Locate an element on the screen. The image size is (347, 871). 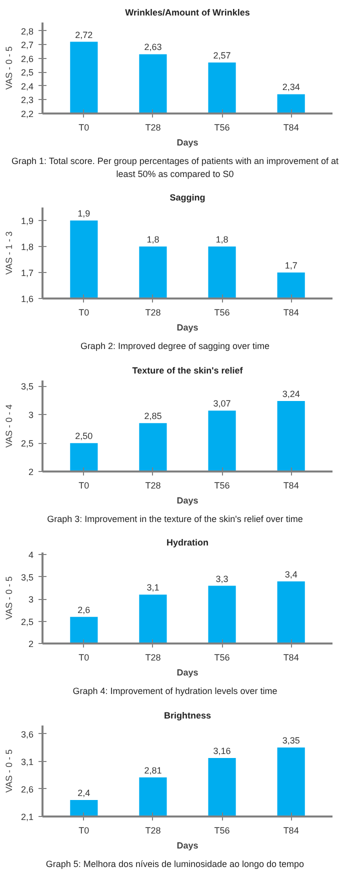
data-label: 3,3 is located at coordinates (222, 579).